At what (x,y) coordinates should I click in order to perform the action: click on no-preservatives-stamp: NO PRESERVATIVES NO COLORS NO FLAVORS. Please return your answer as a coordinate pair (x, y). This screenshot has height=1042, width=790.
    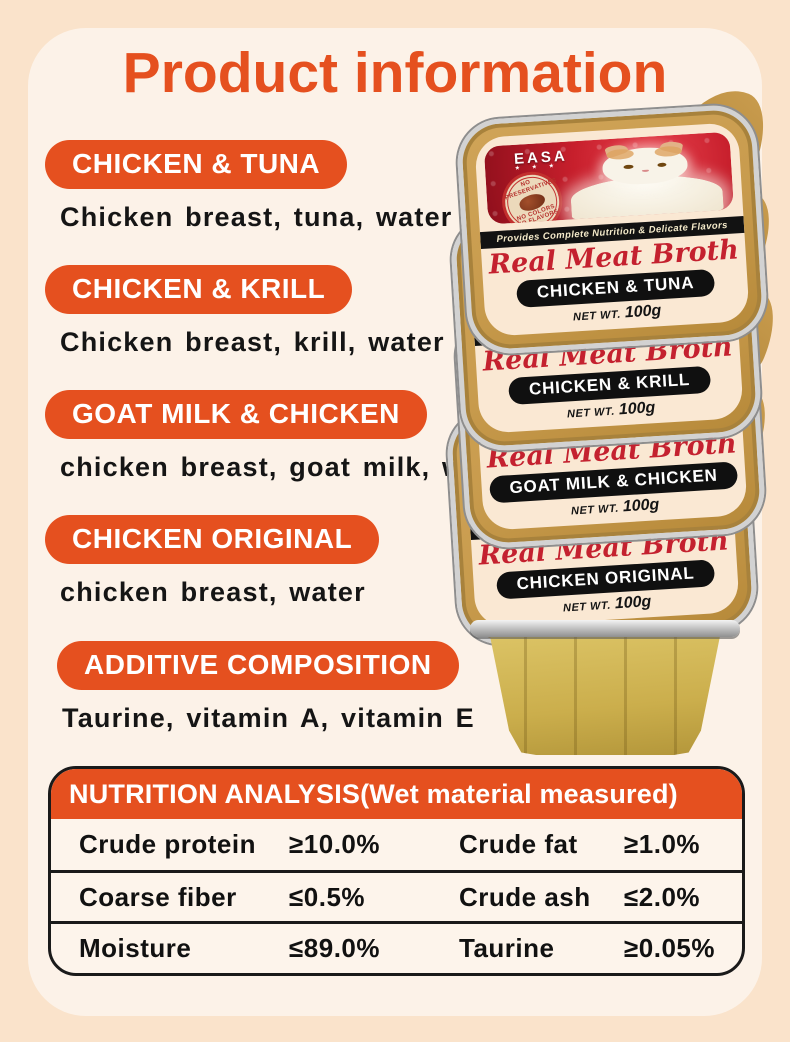
    Looking at the image, I should click on (532, 194).